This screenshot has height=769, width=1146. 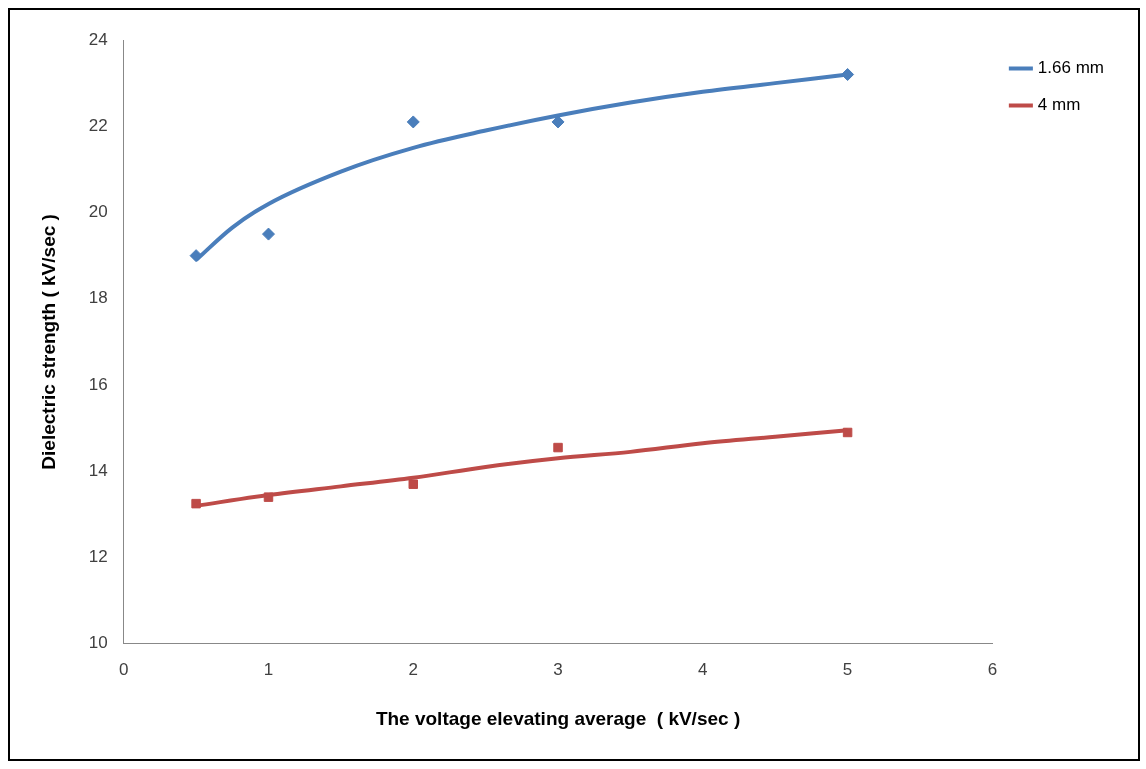 I want to click on x-tick-label: 4, so click(x=703, y=669).